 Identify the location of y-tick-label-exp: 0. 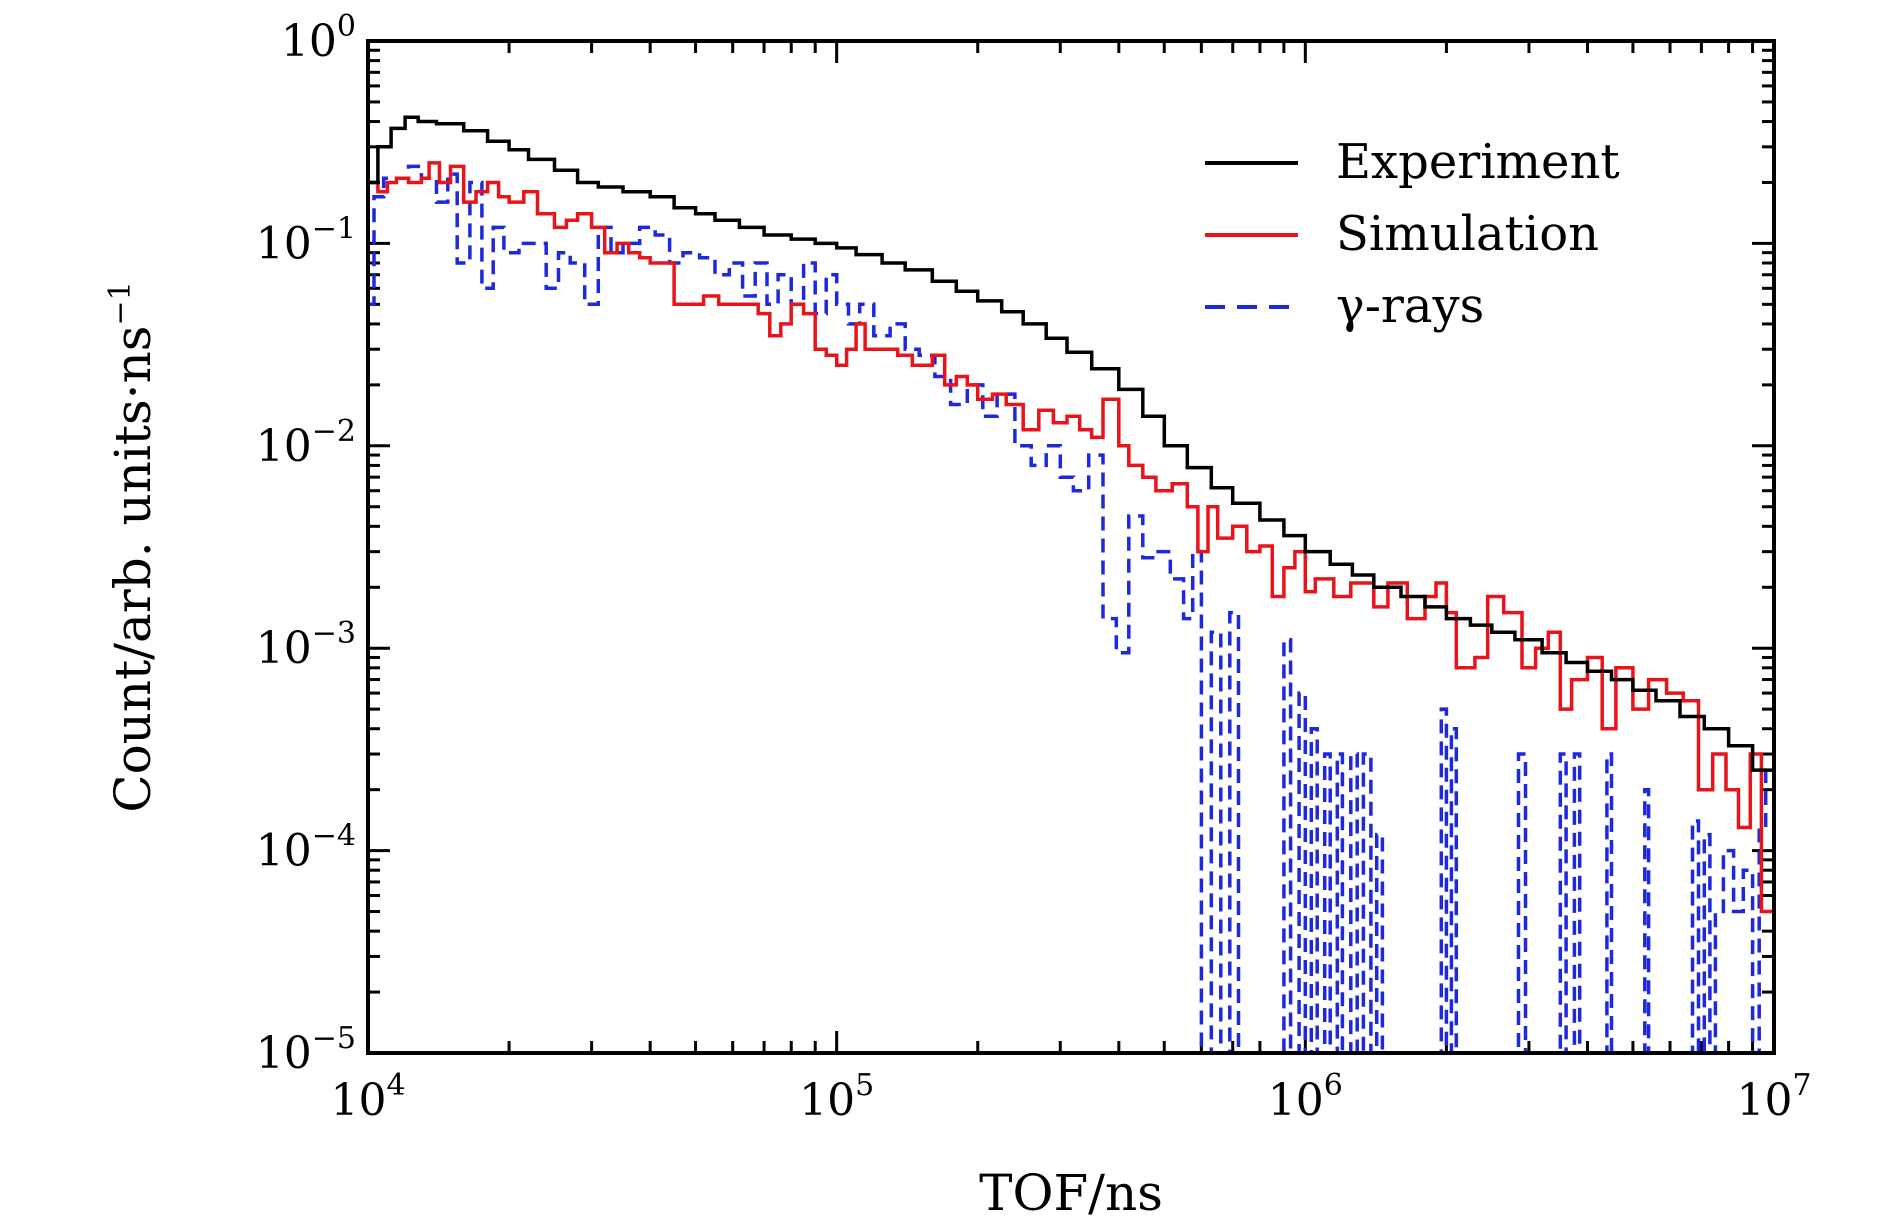
(346, 26).